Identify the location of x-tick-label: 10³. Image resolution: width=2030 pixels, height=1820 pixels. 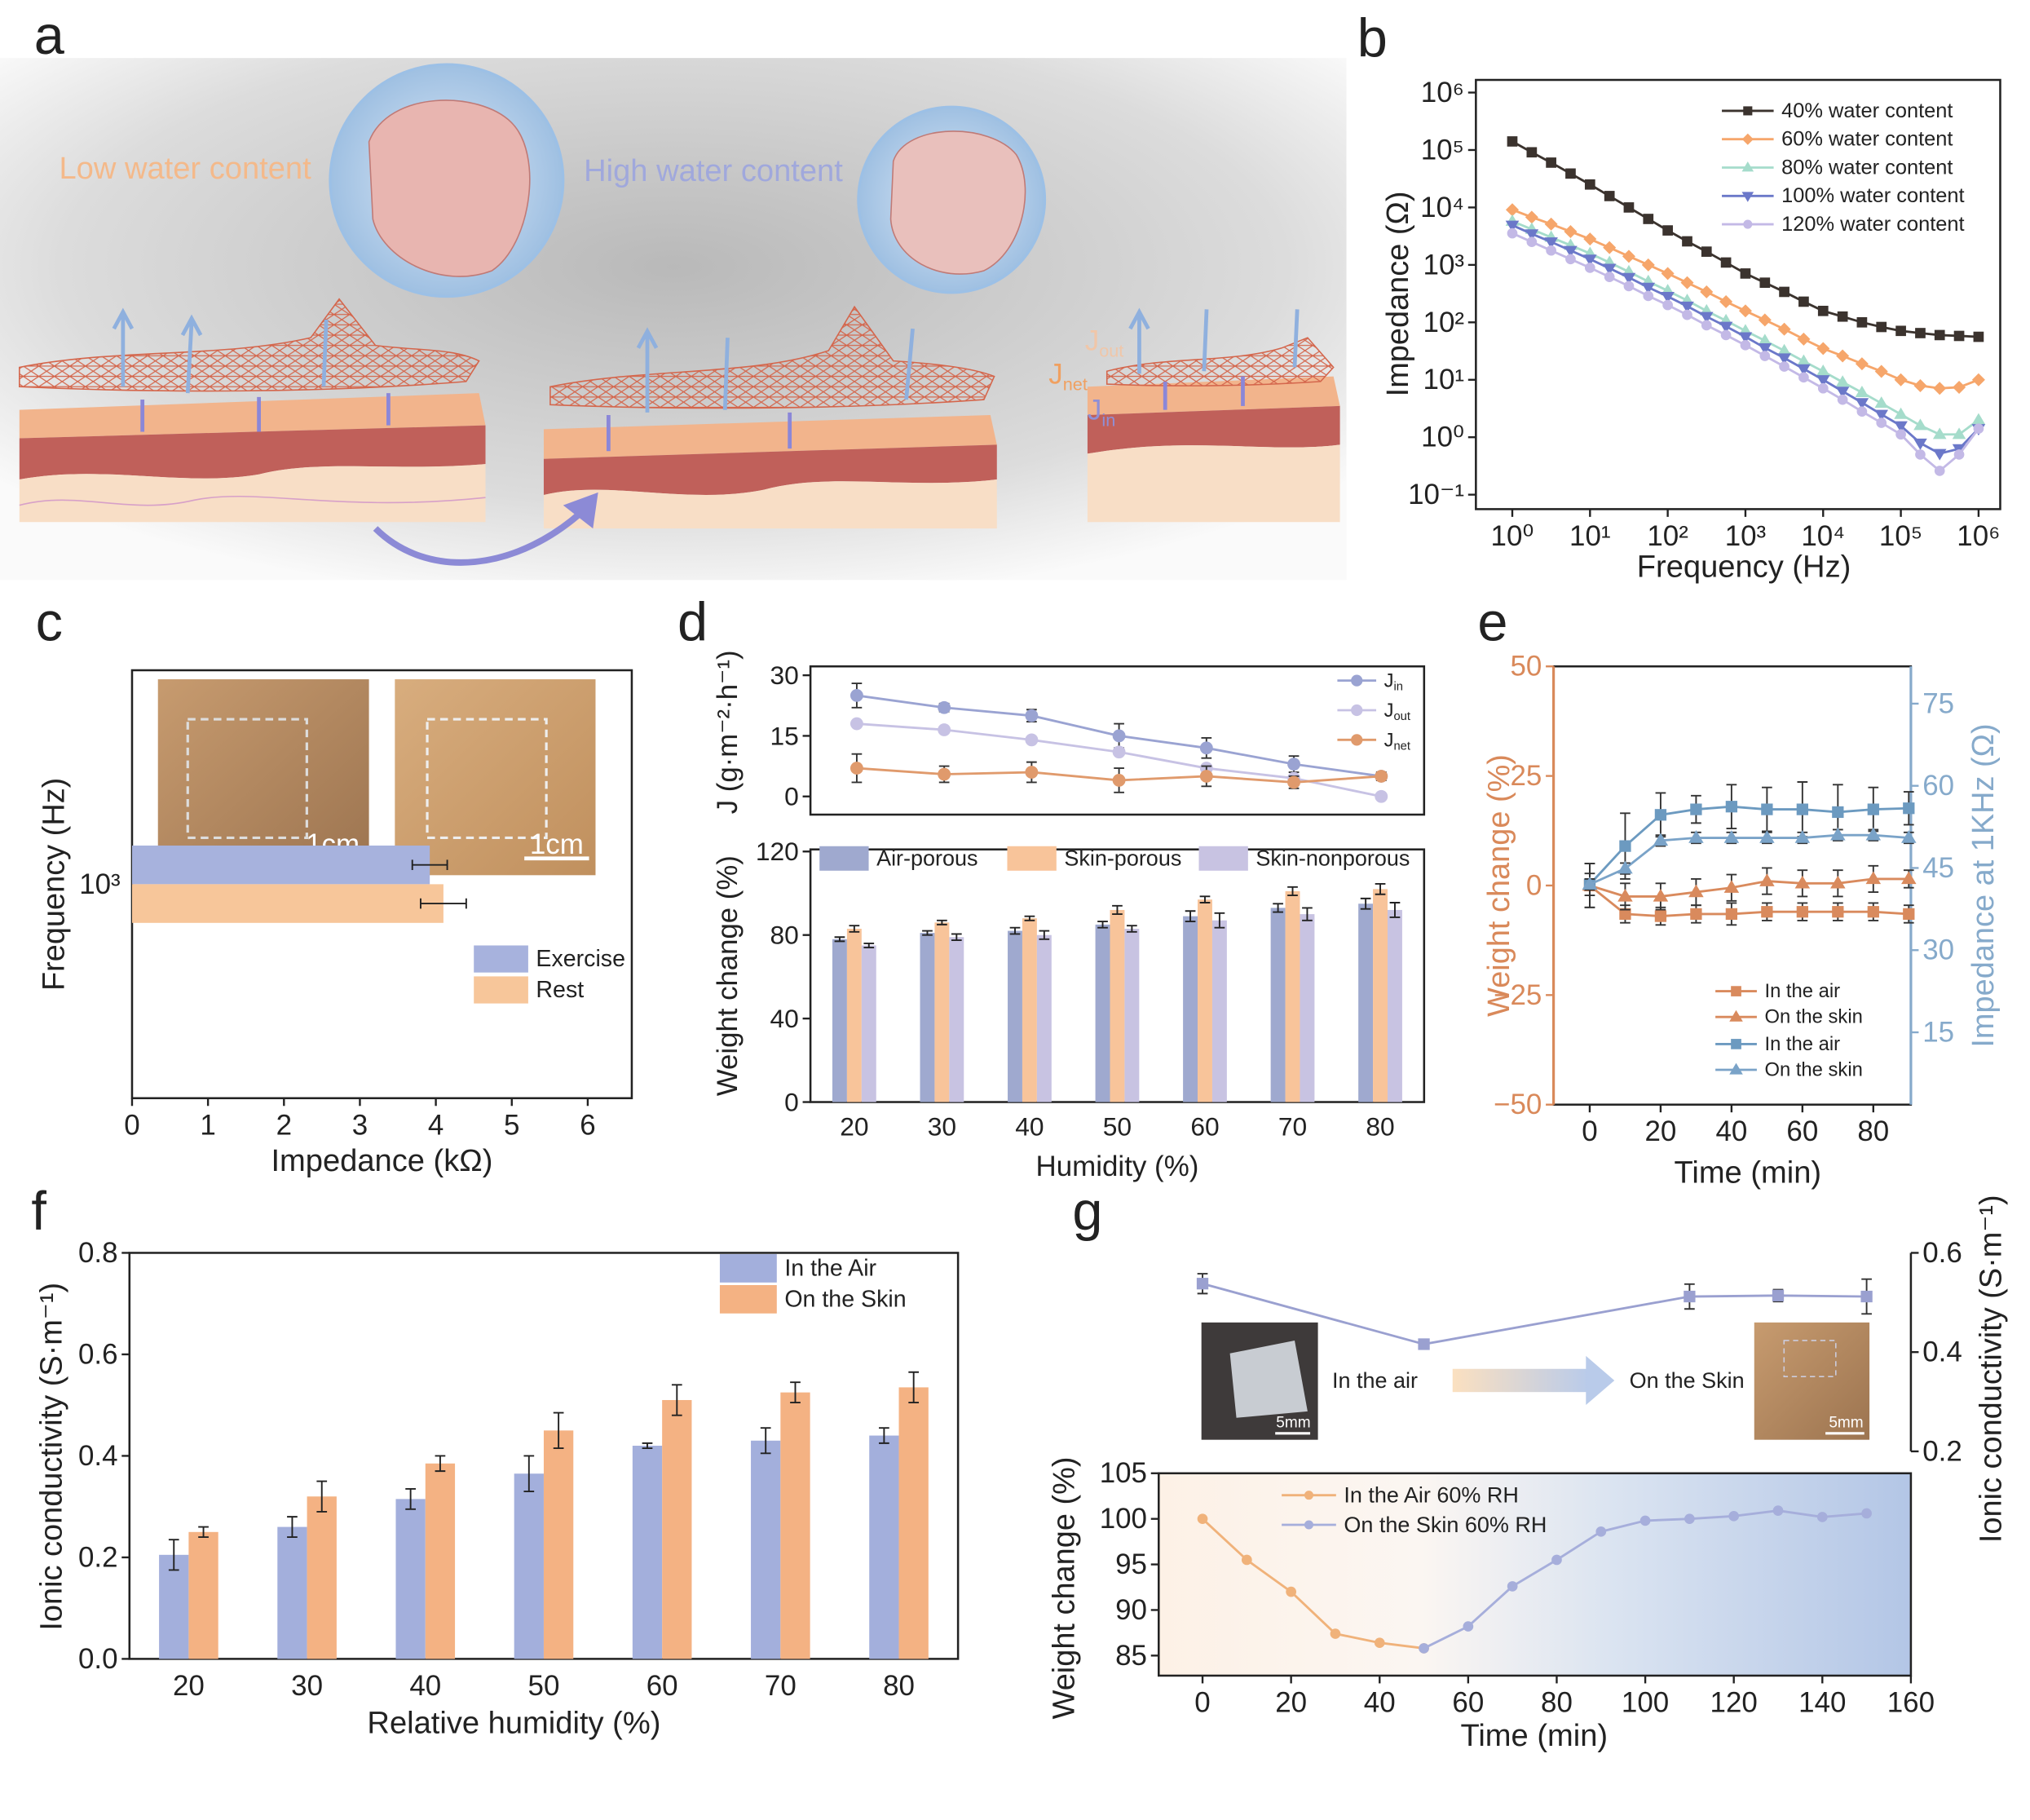
(1745, 536).